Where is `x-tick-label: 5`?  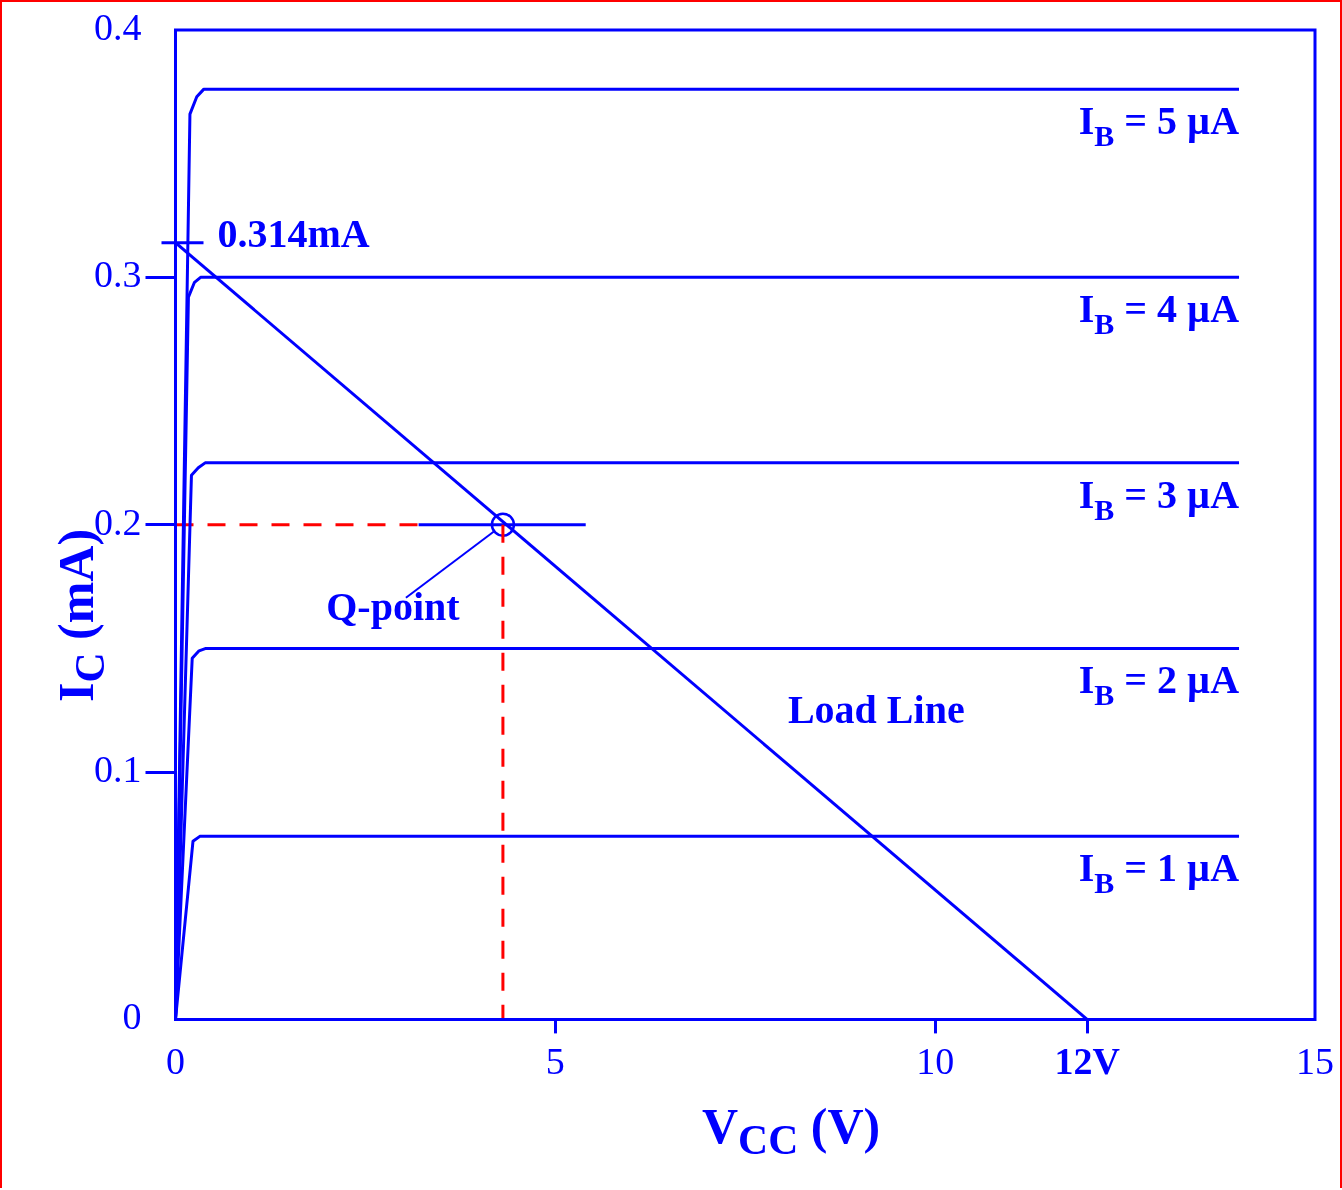 x-tick-label: 5 is located at coordinates (555, 1061).